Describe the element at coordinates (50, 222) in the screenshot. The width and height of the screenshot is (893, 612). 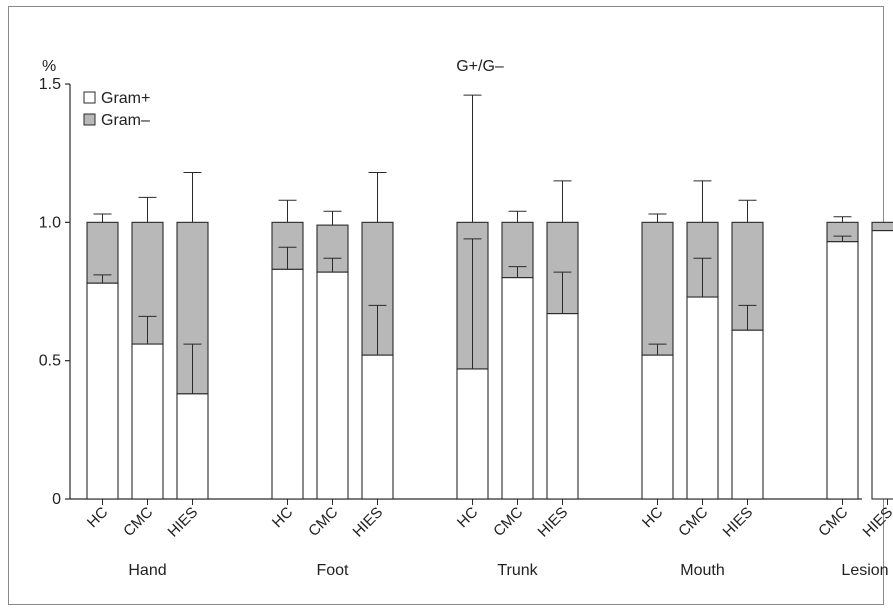
I see `y-tick-label: 1.0` at that location.